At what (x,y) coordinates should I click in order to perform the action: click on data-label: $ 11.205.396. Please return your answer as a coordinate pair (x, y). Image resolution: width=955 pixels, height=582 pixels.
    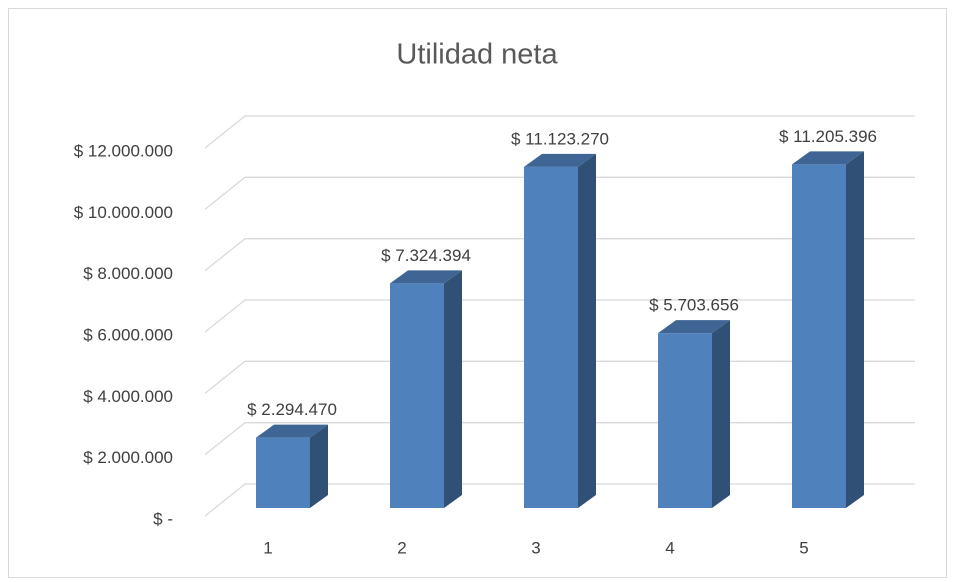
    Looking at the image, I should click on (828, 136).